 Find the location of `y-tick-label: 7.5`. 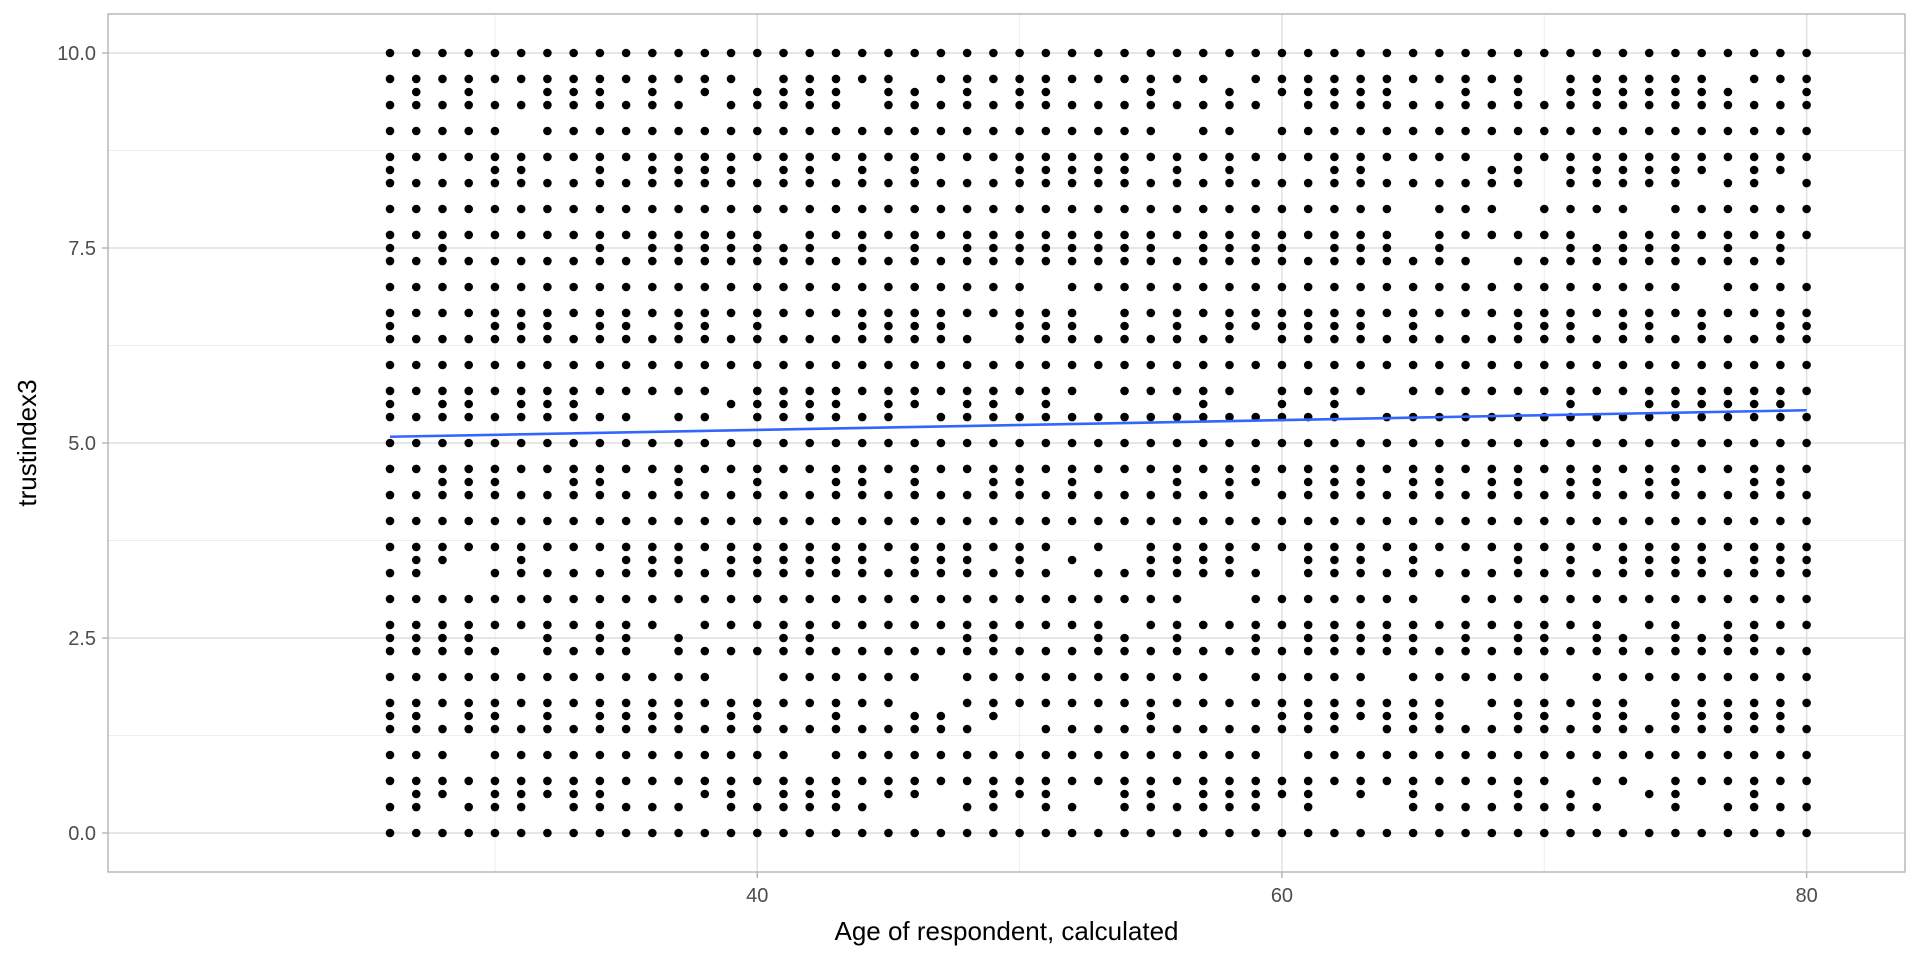

y-tick-label: 7.5 is located at coordinates (82, 249).